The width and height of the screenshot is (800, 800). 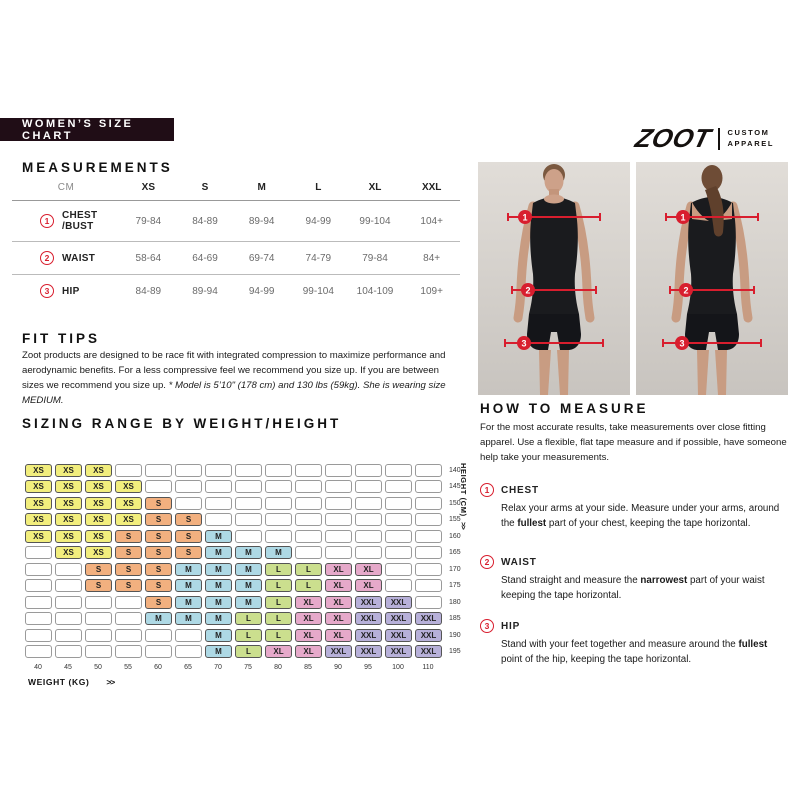 What do you see at coordinates (188, 667) in the screenshot?
I see `weight-tick-label: 65` at bounding box center [188, 667].